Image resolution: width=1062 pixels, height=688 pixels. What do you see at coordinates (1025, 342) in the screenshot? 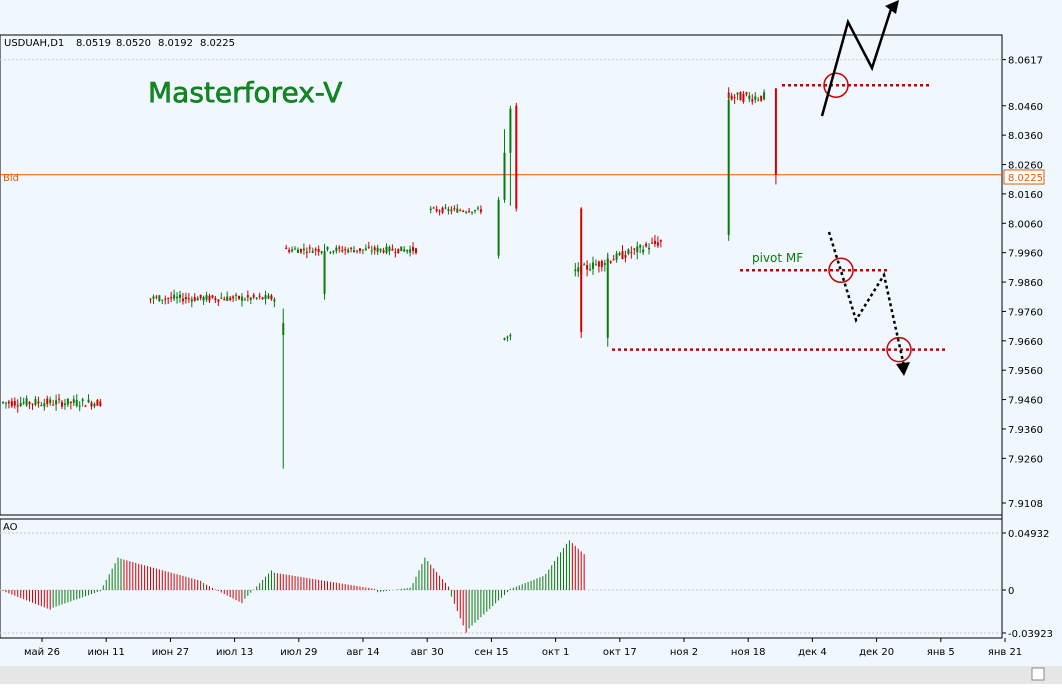
I see `y-tick-label: 7.9660` at bounding box center [1025, 342].